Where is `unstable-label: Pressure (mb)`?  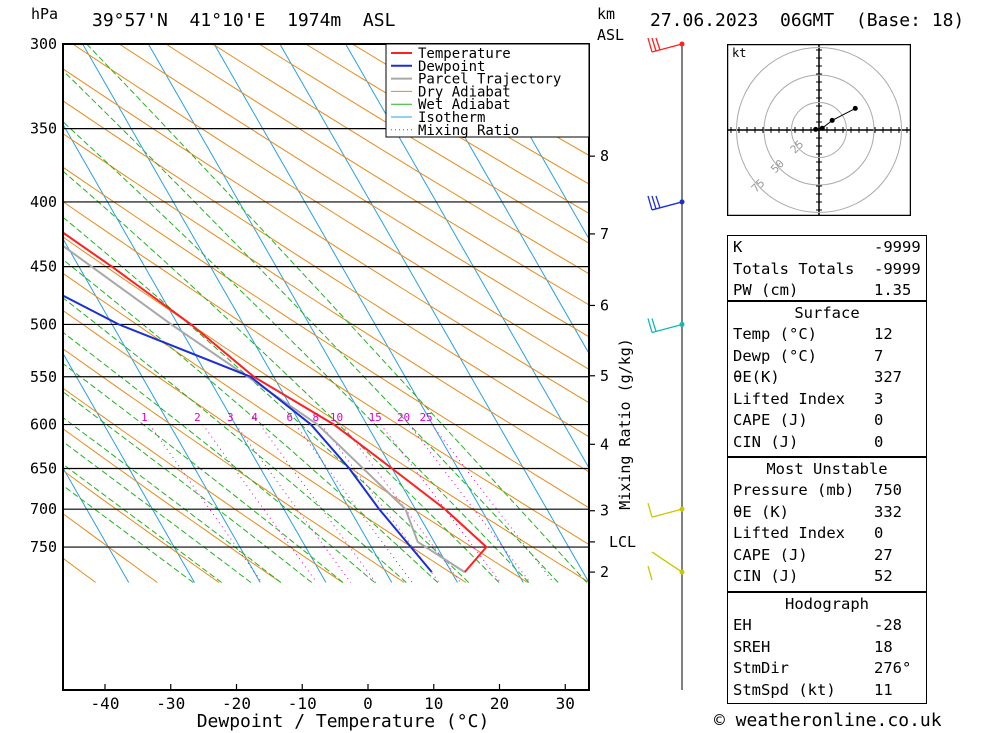 unstable-label: Pressure (mb) is located at coordinates (794, 490).